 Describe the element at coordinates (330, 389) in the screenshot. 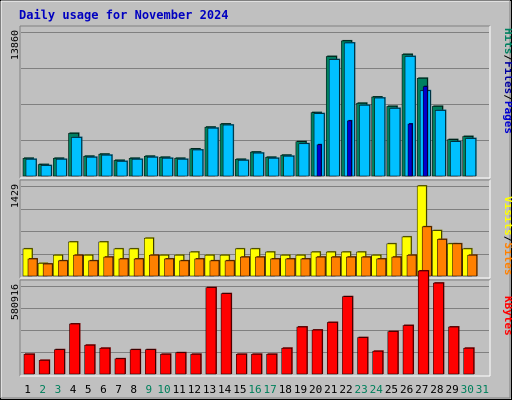

I see `x-tick-label-day-21: 21` at that location.